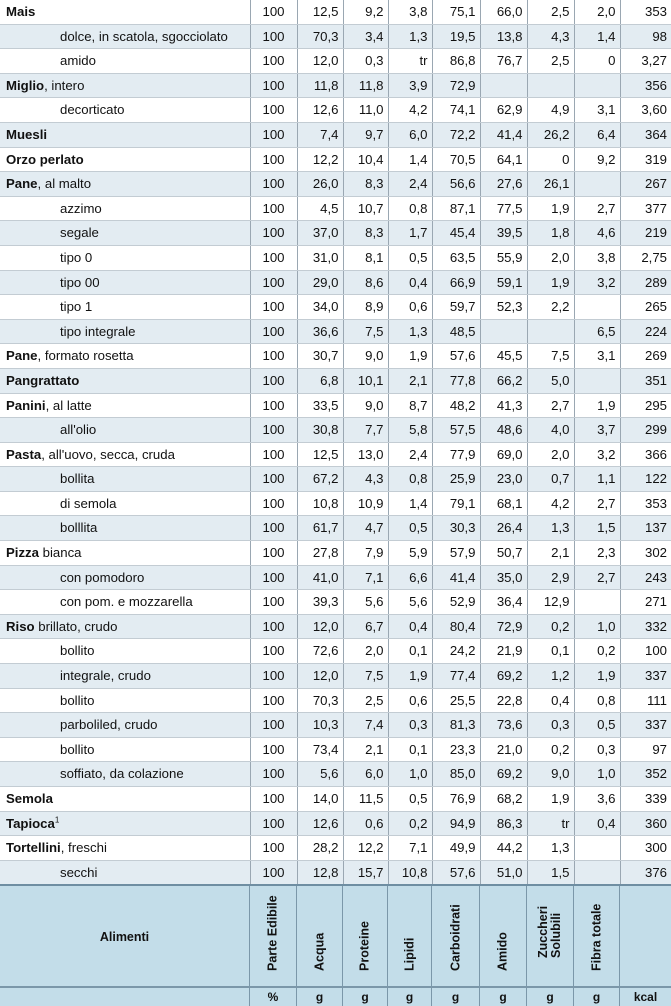 The image size is (671, 1006). Describe the element at coordinates (410, 86) in the screenshot. I see `lipidi-cell: 3,9` at that location.